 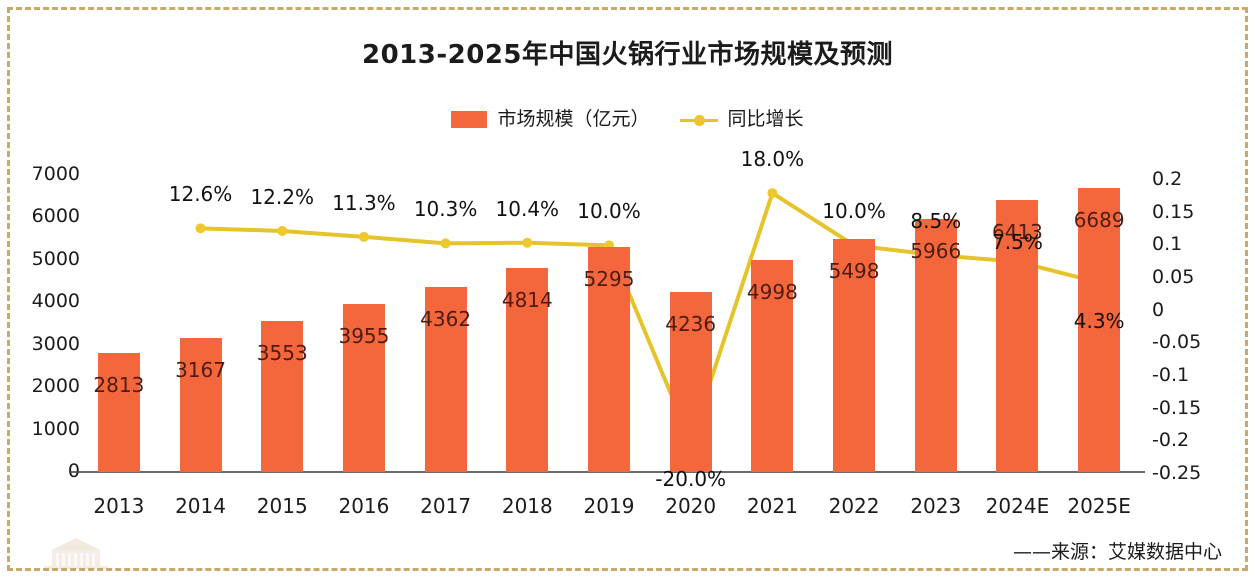 I want to click on x-axis-tick-2014: 2014, so click(x=200, y=506).